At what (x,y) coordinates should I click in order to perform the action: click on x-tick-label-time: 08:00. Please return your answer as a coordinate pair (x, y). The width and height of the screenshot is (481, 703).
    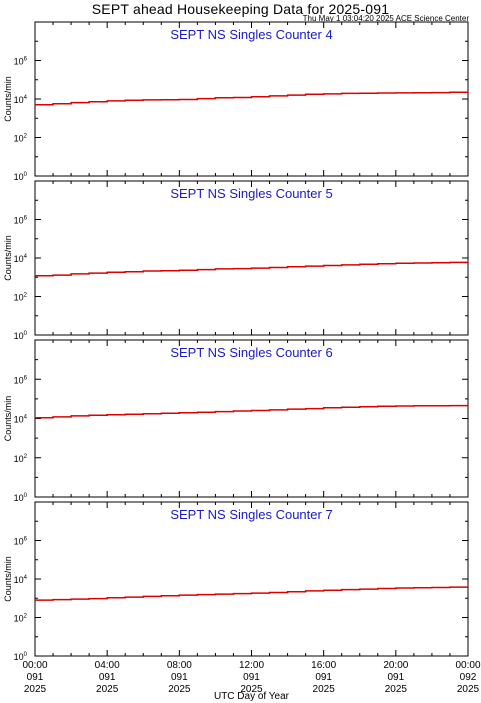
    Looking at the image, I should click on (179, 665).